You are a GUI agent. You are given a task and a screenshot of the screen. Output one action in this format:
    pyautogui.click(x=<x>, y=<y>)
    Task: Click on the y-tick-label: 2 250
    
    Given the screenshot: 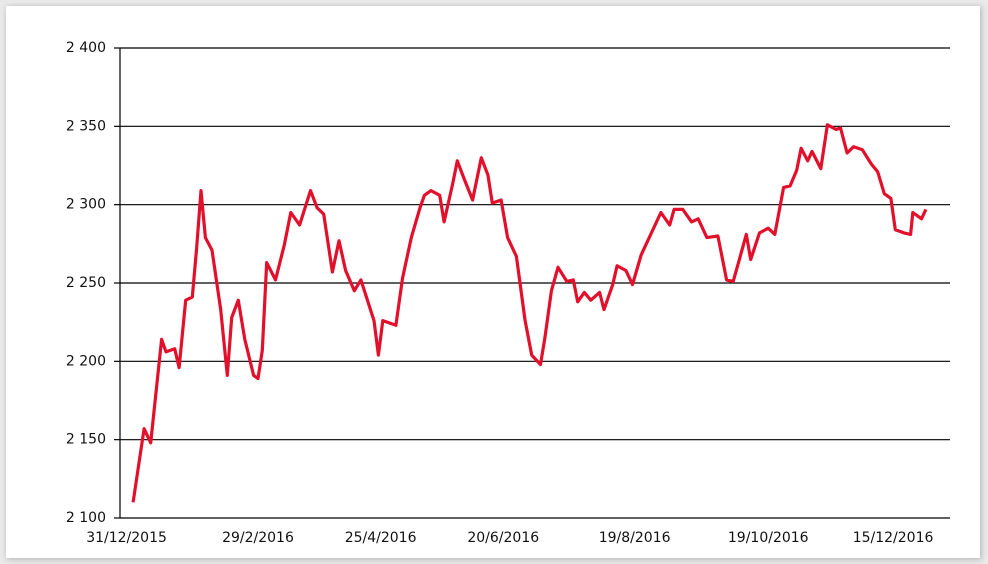 What is the action you would take?
    pyautogui.click(x=86, y=283)
    